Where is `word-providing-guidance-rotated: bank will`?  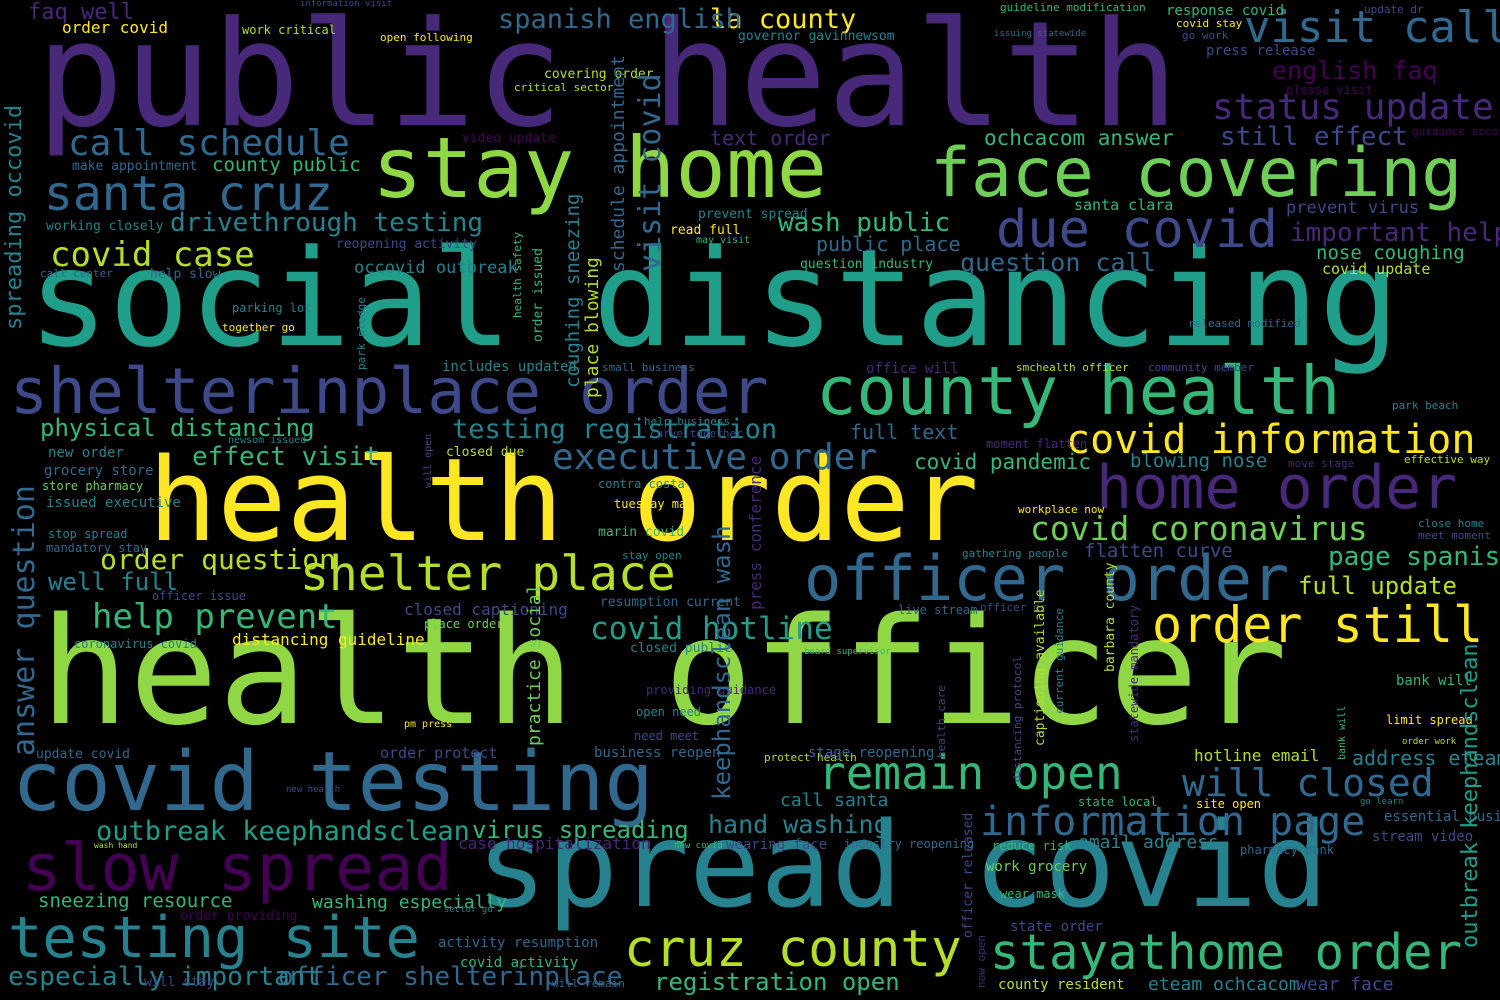
word-providing-guidance-rotated: bank will is located at coordinates (1342, 732).